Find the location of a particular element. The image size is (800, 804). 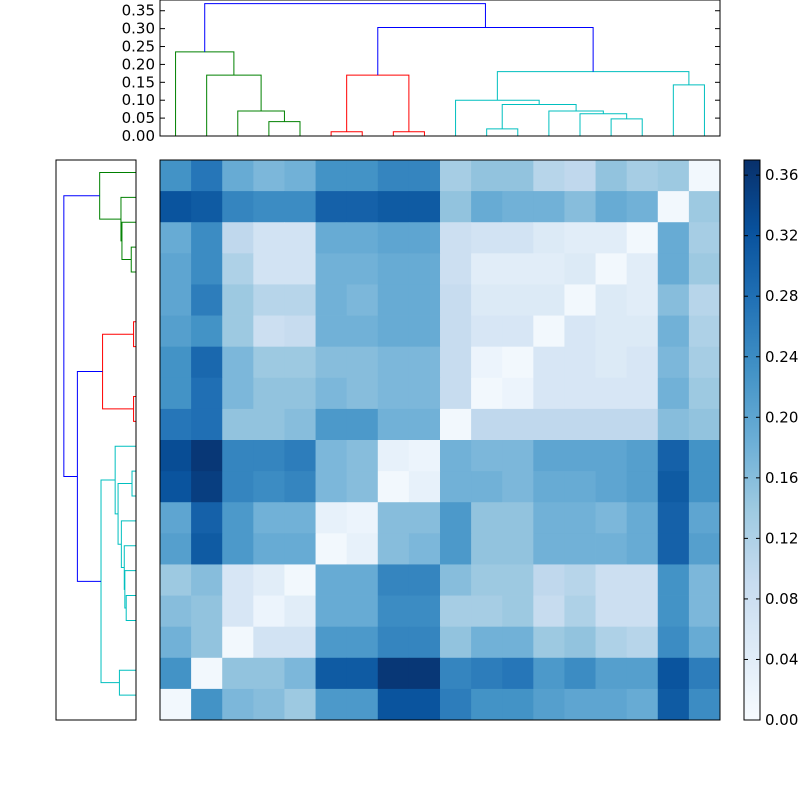

colorbar-bar is located at coordinates (752, 440).